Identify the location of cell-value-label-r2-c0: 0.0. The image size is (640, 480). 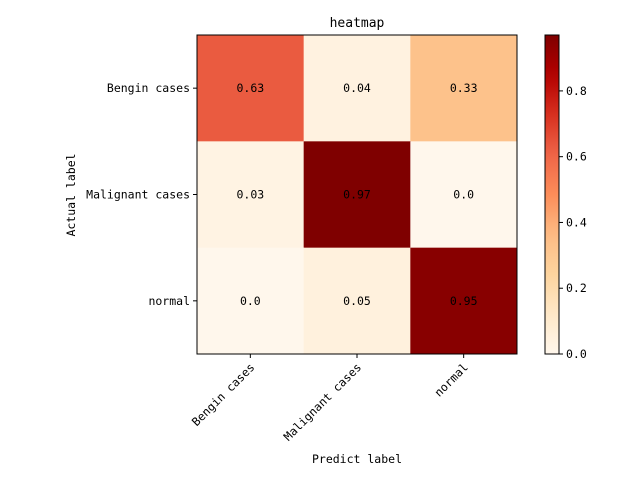
(250, 301).